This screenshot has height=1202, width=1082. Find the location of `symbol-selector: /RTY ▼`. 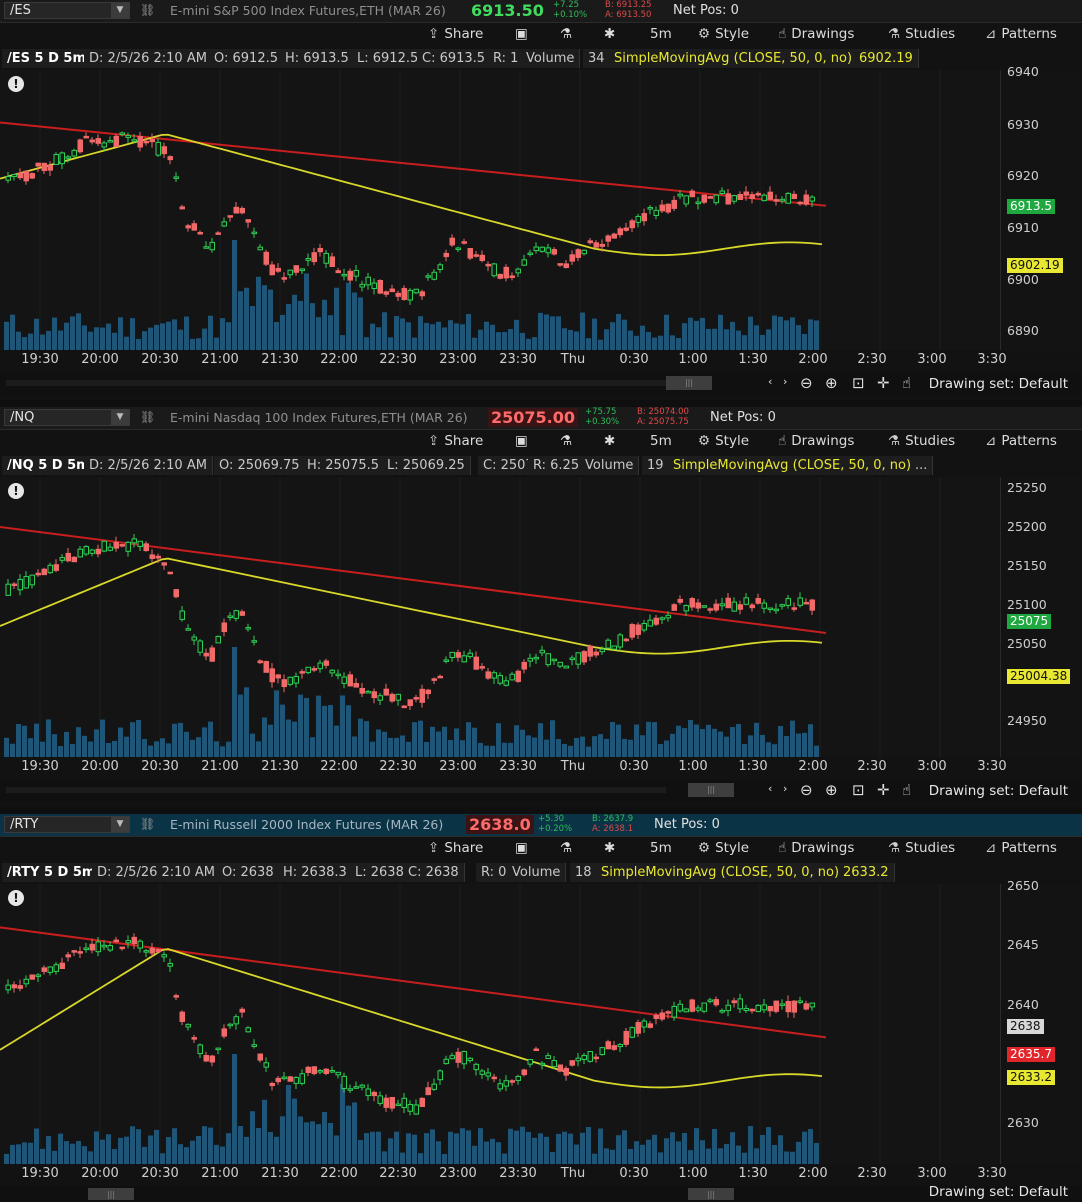

symbol-selector: /RTY ▼ is located at coordinates (67, 824).